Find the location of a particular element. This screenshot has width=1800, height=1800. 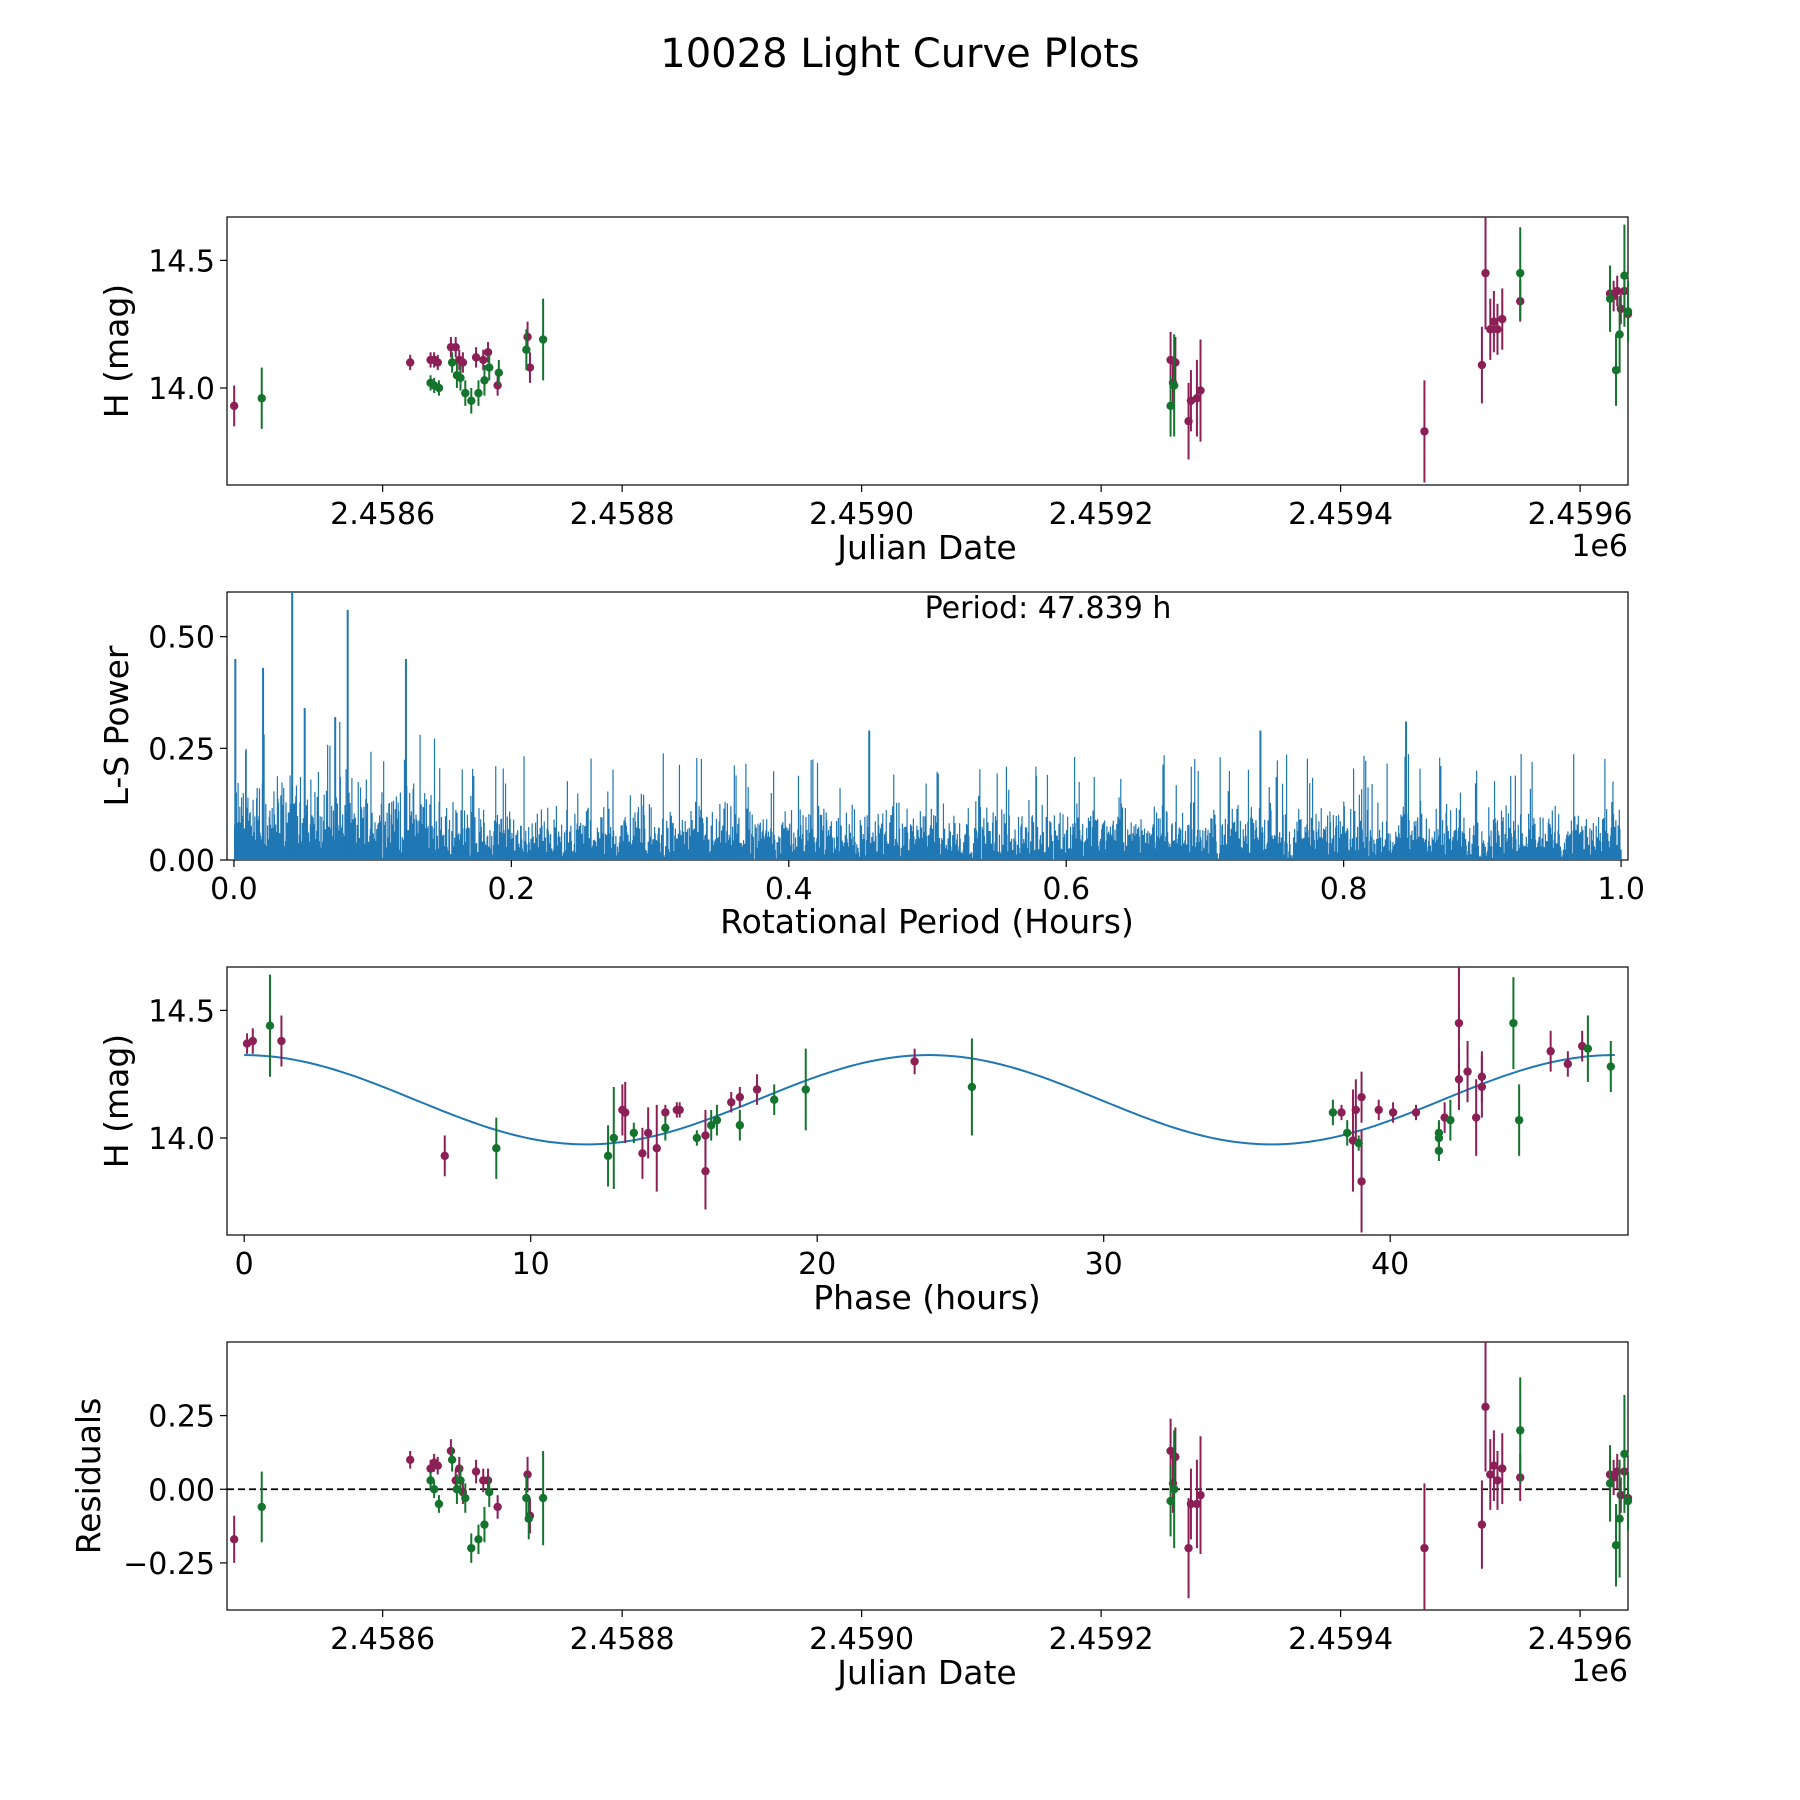

period-annotation: Period: 47.839 h is located at coordinates (1048, 608).